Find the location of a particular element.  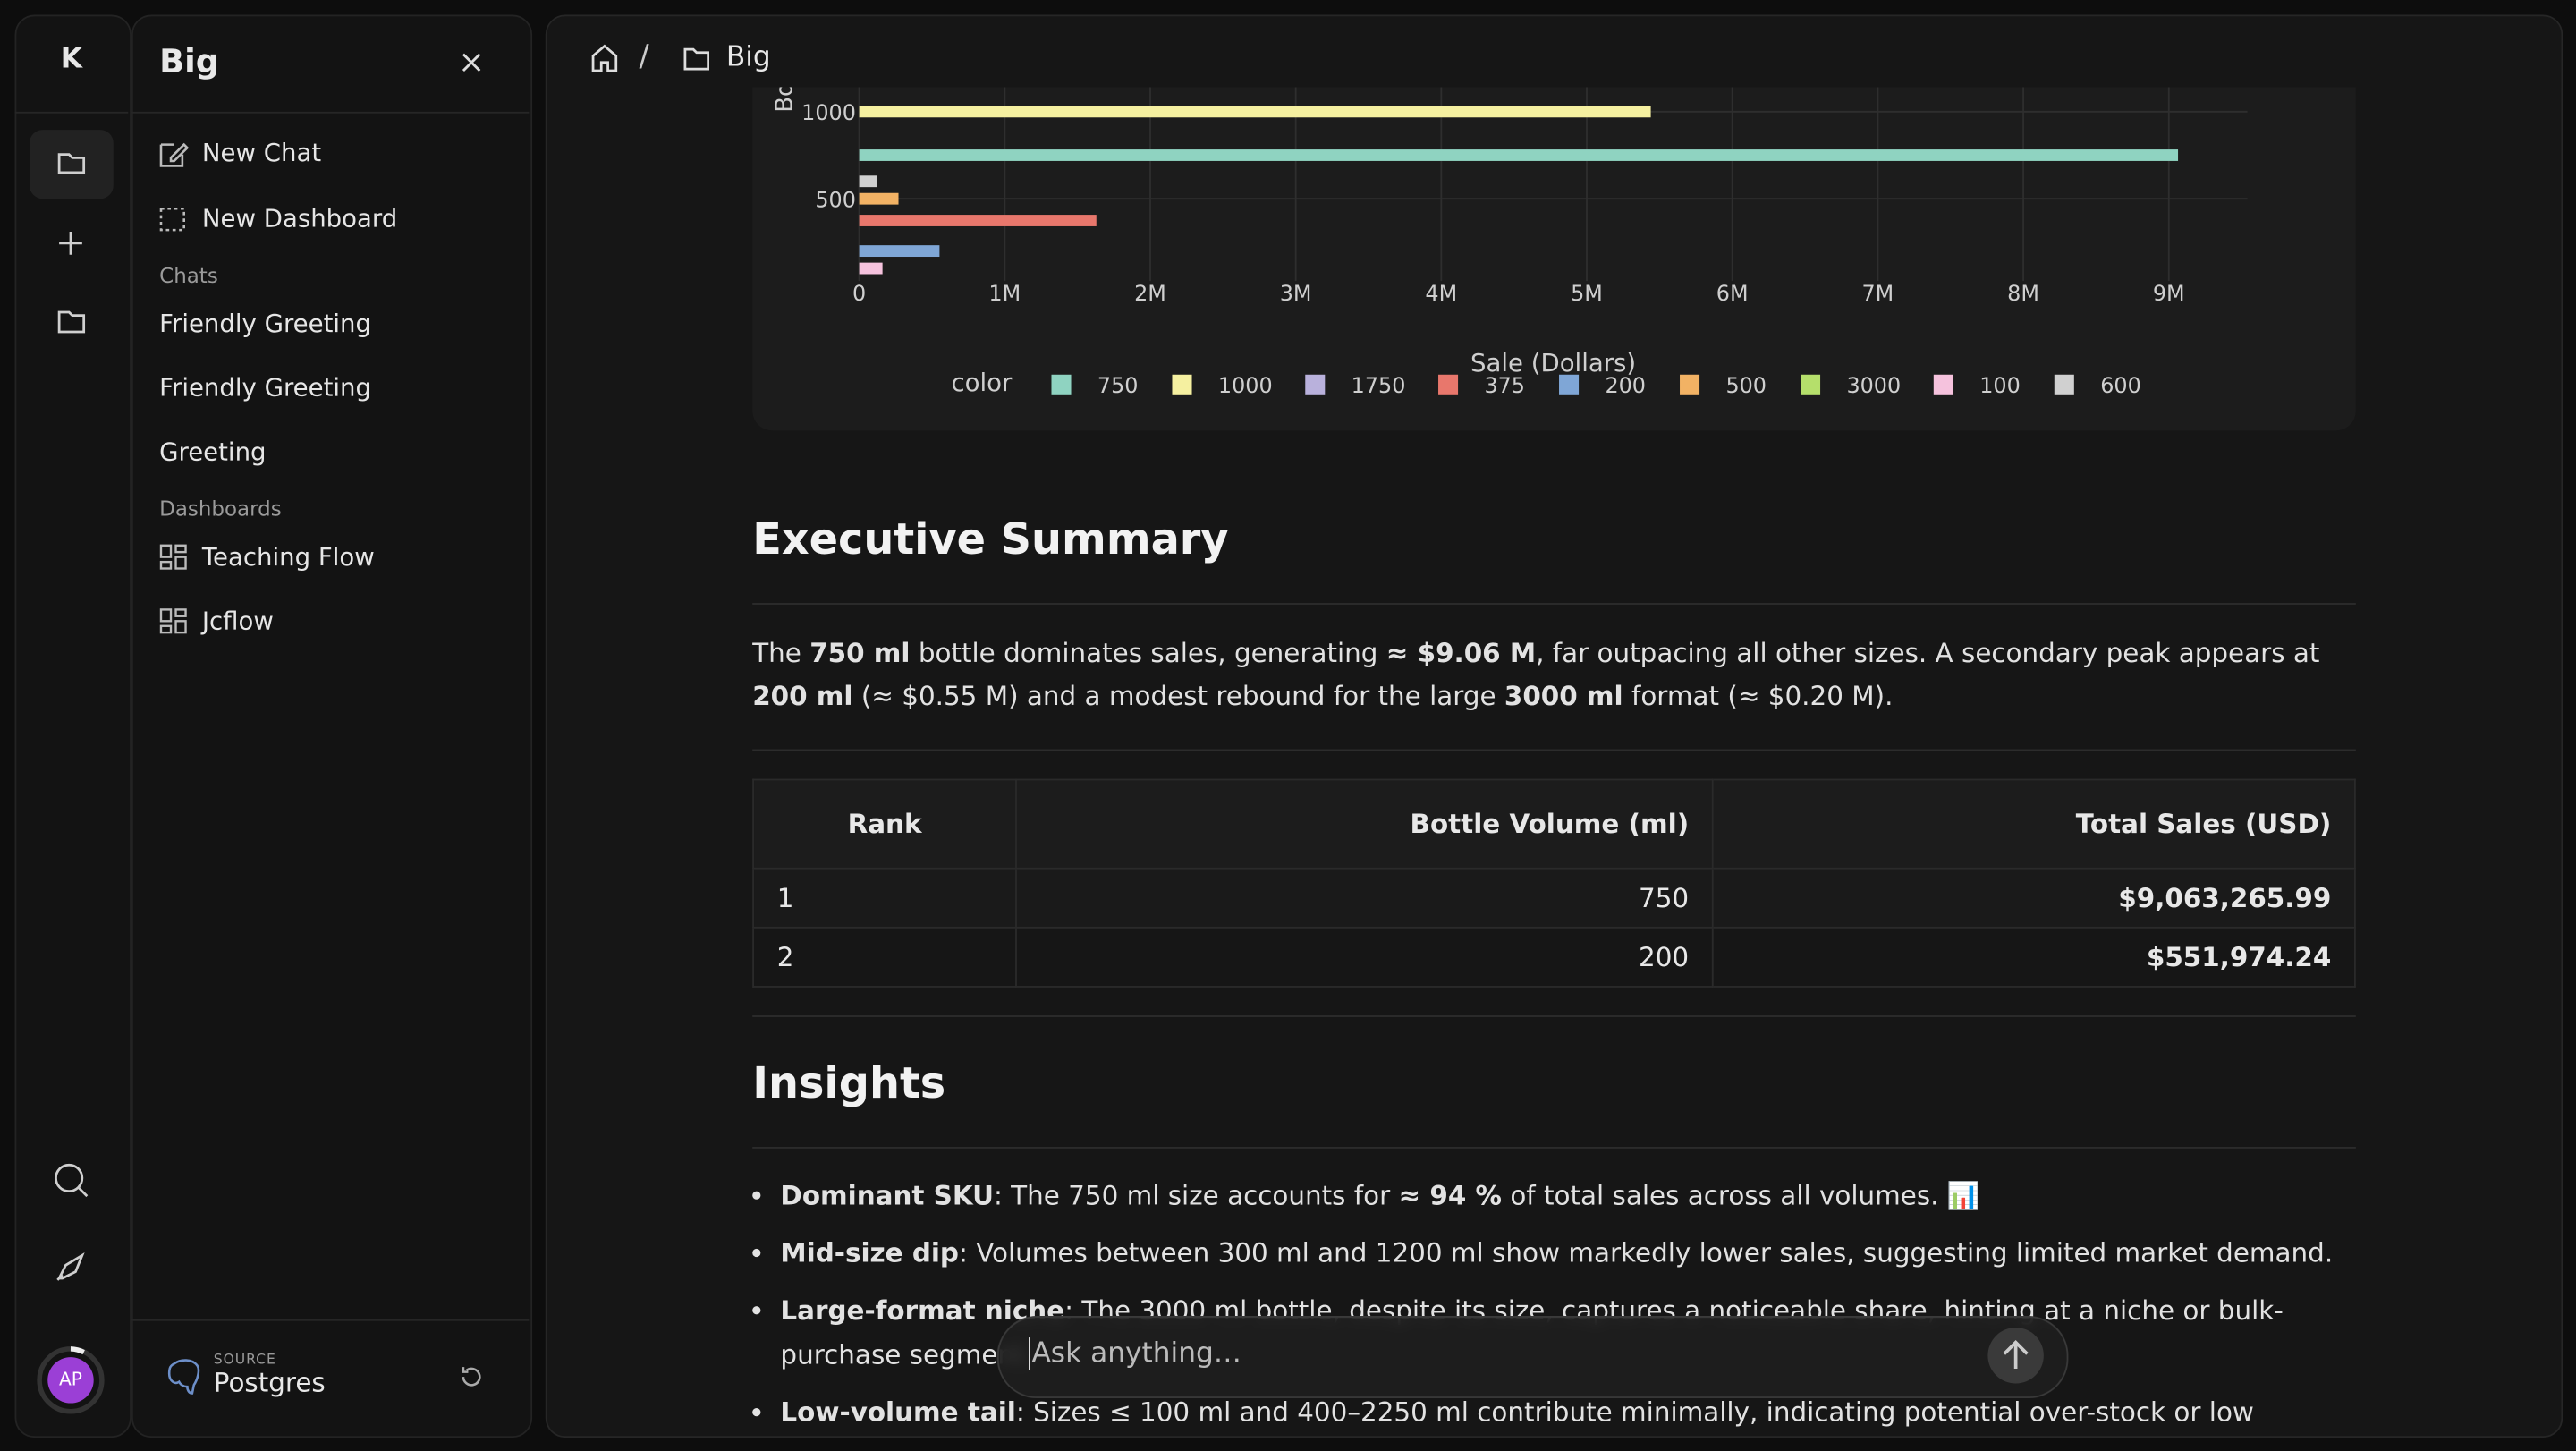

bold-text: ≈ 94 % is located at coordinates (1450, 1195).